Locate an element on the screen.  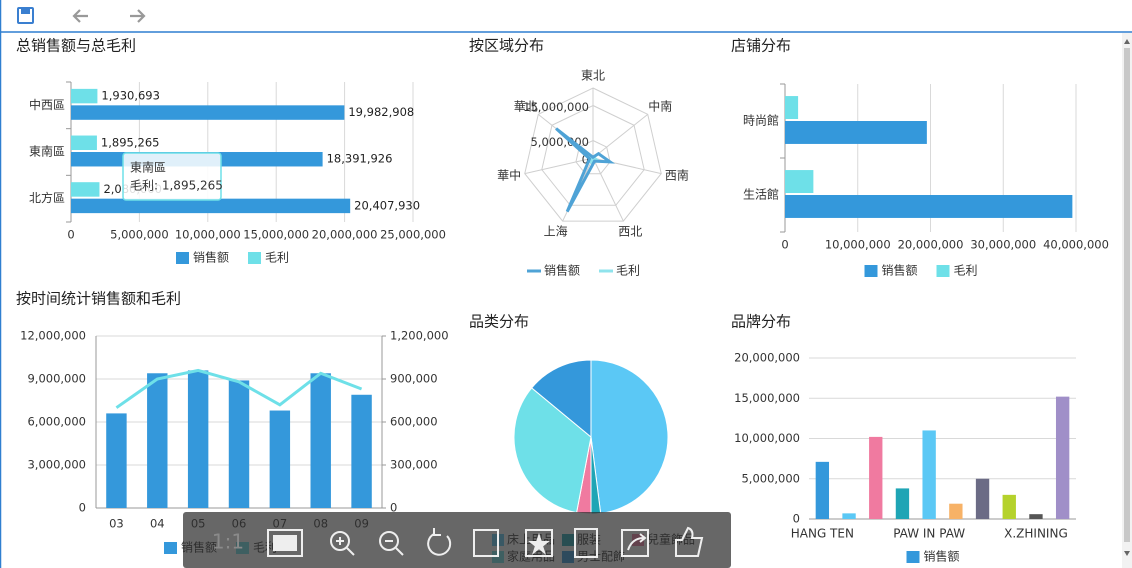
fit-button is located at coordinates (285, 543).